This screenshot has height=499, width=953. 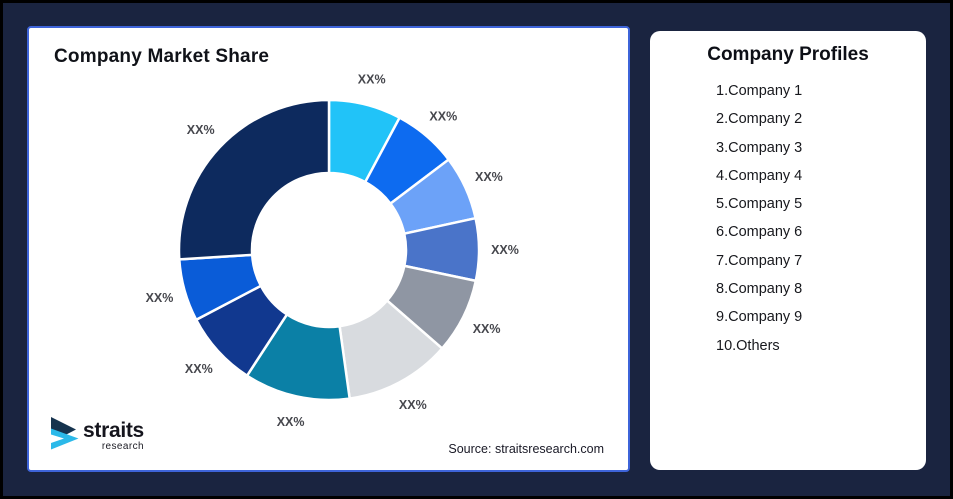 What do you see at coordinates (759, 119) in the screenshot?
I see `list-item: 2.Company 2` at bounding box center [759, 119].